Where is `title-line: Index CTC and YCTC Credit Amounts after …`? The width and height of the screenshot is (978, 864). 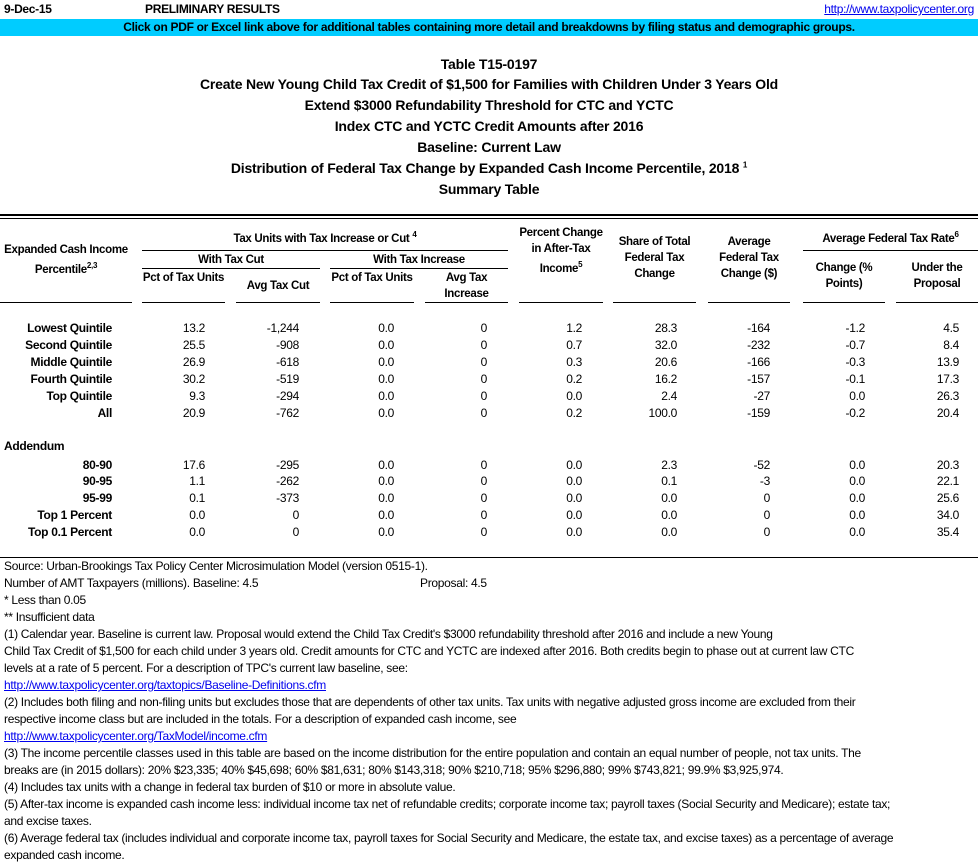 title-line: Index CTC and YCTC Credit Amounts after … is located at coordinates (489, 126).